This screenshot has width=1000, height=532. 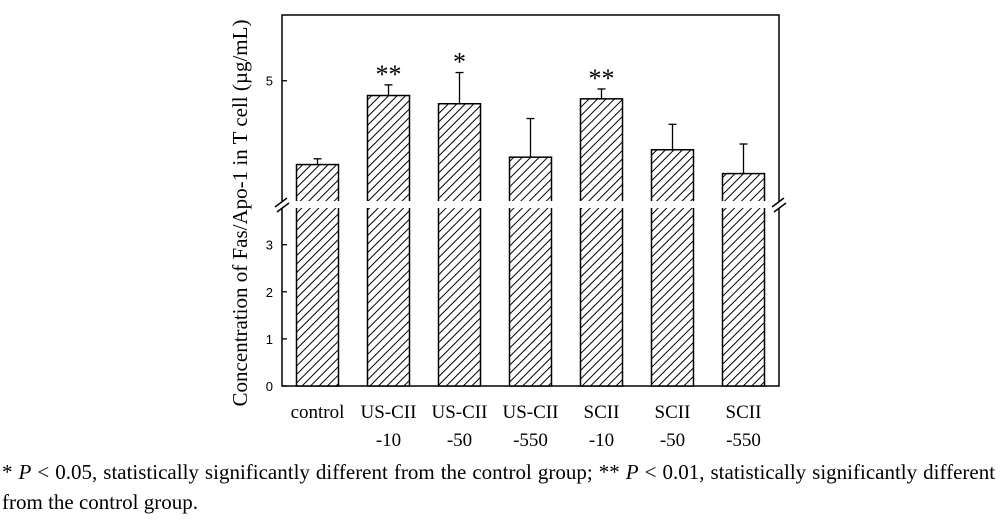 What do you see at coordinates (318, 412) in the screenshot?
I see `x-tick-label-0: control` at bounding box center [318, 412].